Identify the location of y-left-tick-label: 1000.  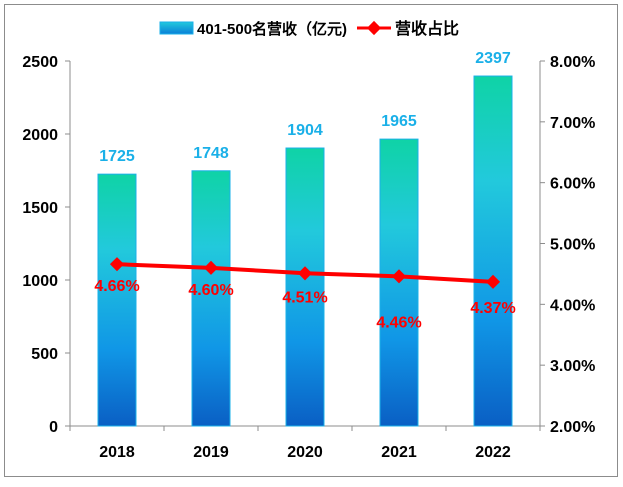
(40, 281).